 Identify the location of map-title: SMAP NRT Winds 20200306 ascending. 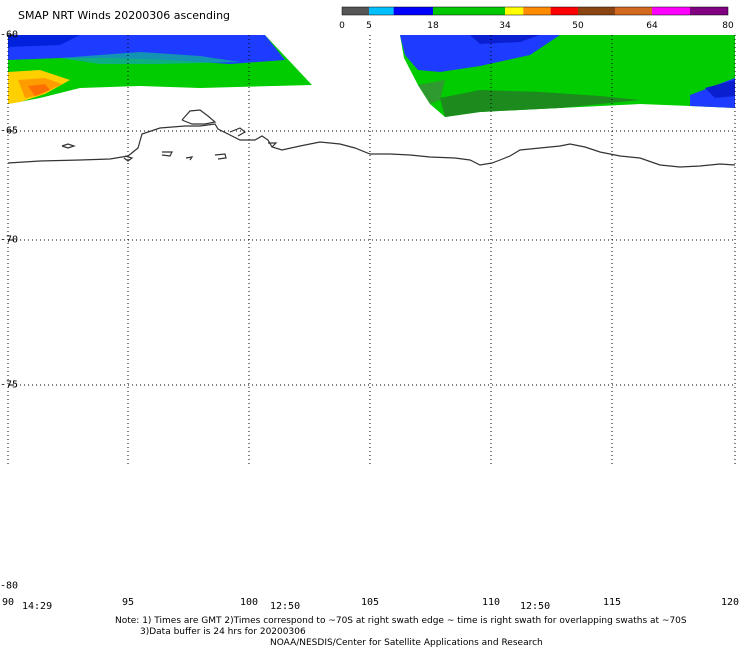
(124, 15).